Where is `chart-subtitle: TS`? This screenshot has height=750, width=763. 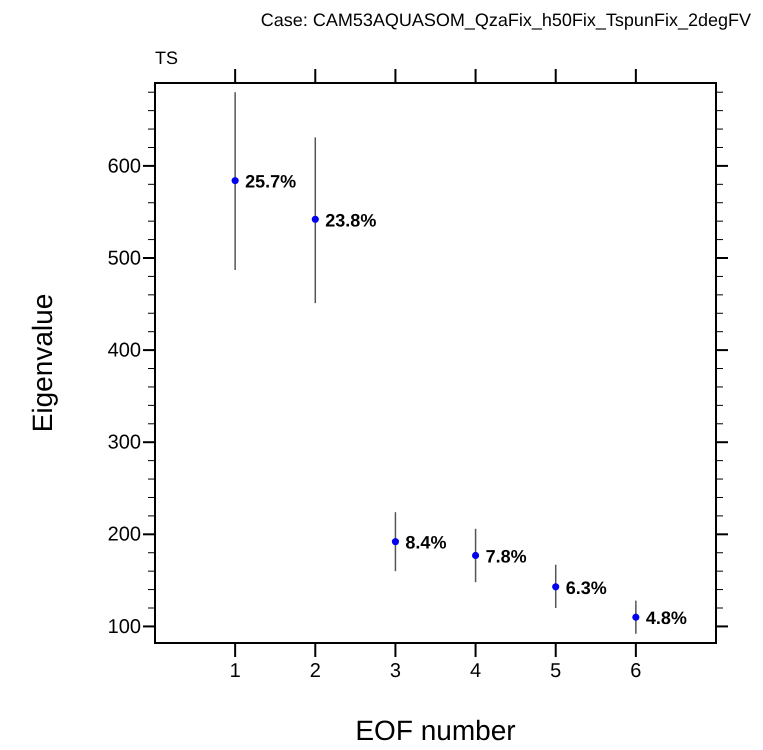 chart-subtitle: TS is located at coordinates (166, 58).